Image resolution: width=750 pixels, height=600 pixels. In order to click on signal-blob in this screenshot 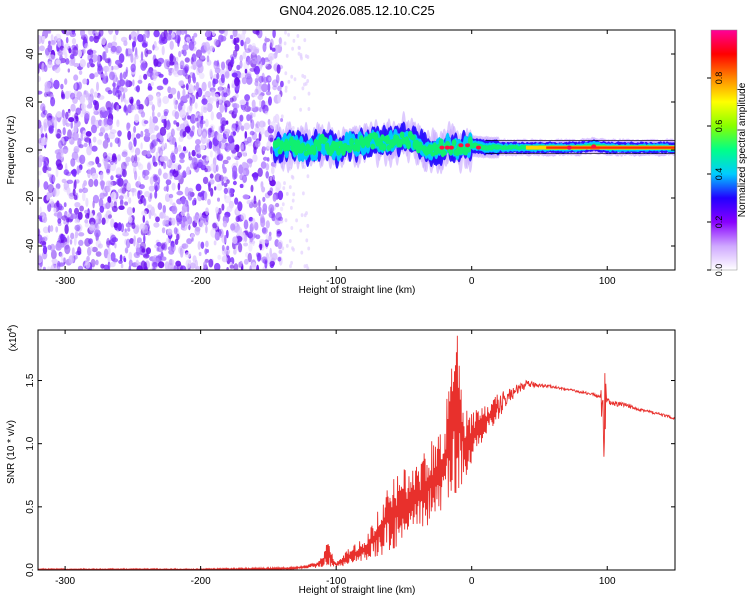, I will do `click(325, 140)`.